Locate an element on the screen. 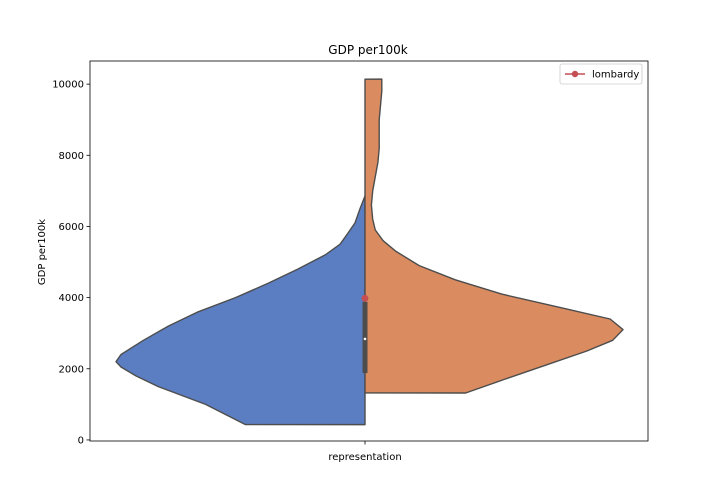 The height and width of the screenshot is (504, 720). legend-box is located at coordinates (601, 74).